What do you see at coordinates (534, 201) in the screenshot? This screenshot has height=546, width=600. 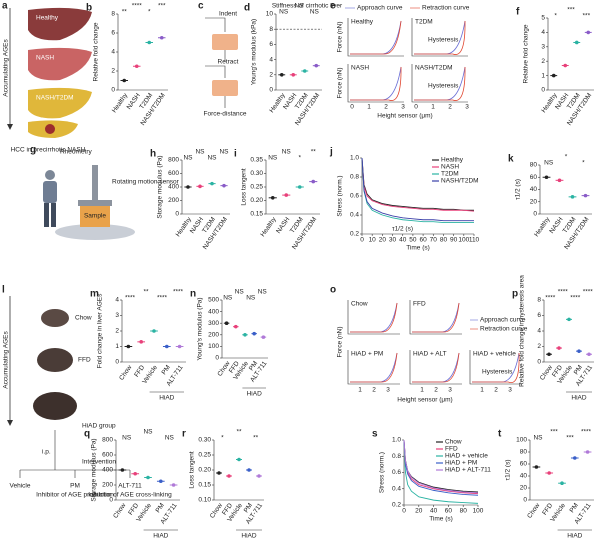 I see `y-tick-label: 20` at bounding box center [534, 201].